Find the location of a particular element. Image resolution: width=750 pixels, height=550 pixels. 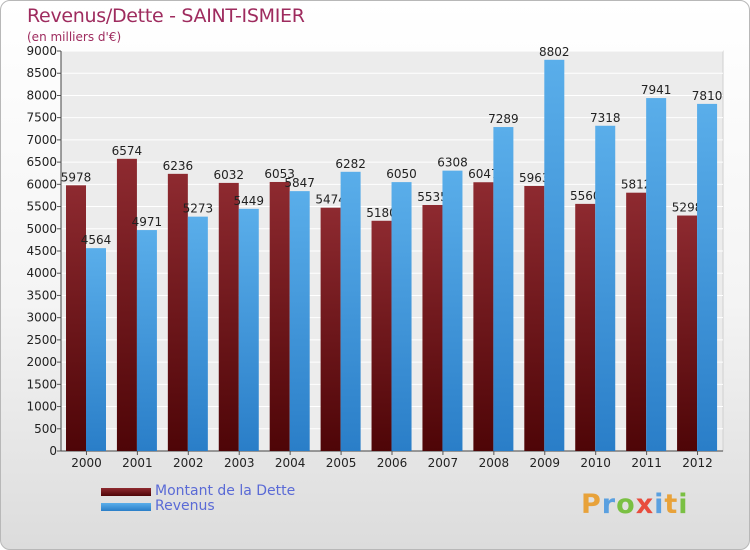

y-tick-label: 1500 is located at coordinates (41, 384).